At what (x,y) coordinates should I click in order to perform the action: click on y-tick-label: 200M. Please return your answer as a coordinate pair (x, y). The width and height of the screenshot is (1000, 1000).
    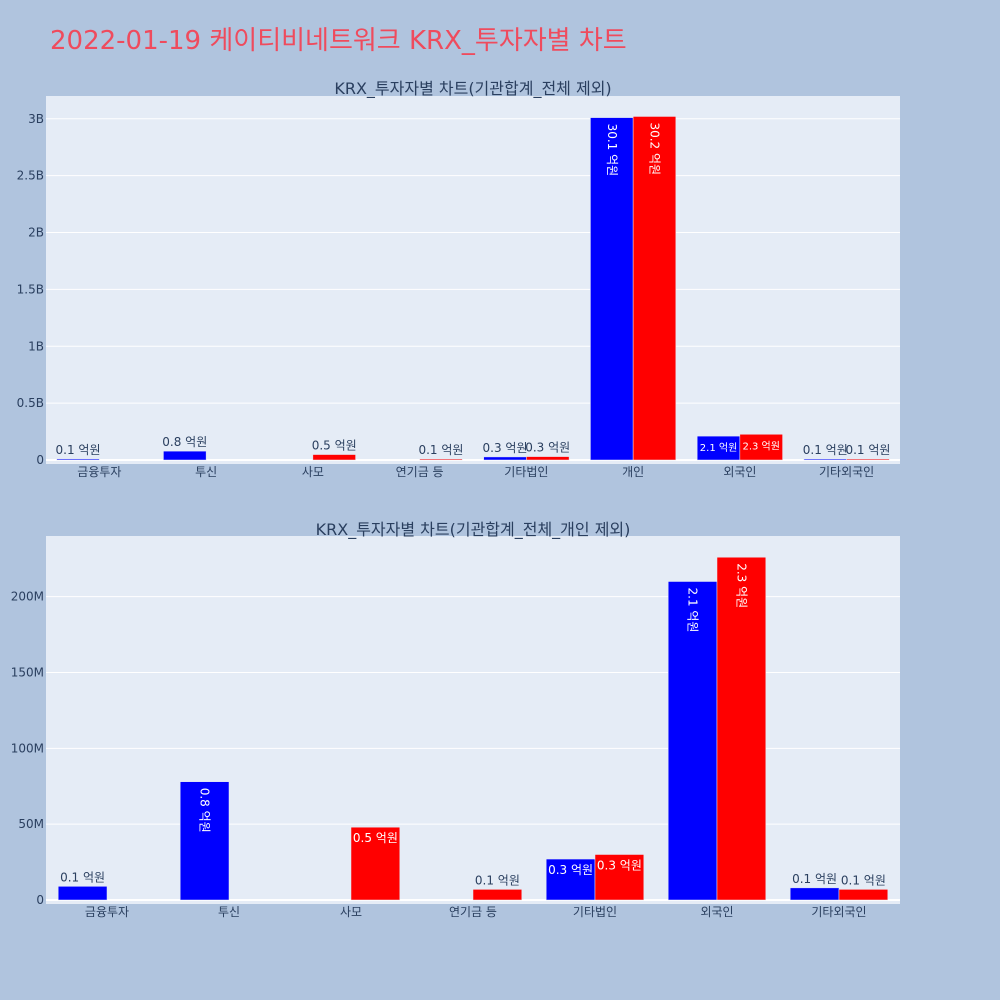
    Looking at the image, I should click on (27, 597).